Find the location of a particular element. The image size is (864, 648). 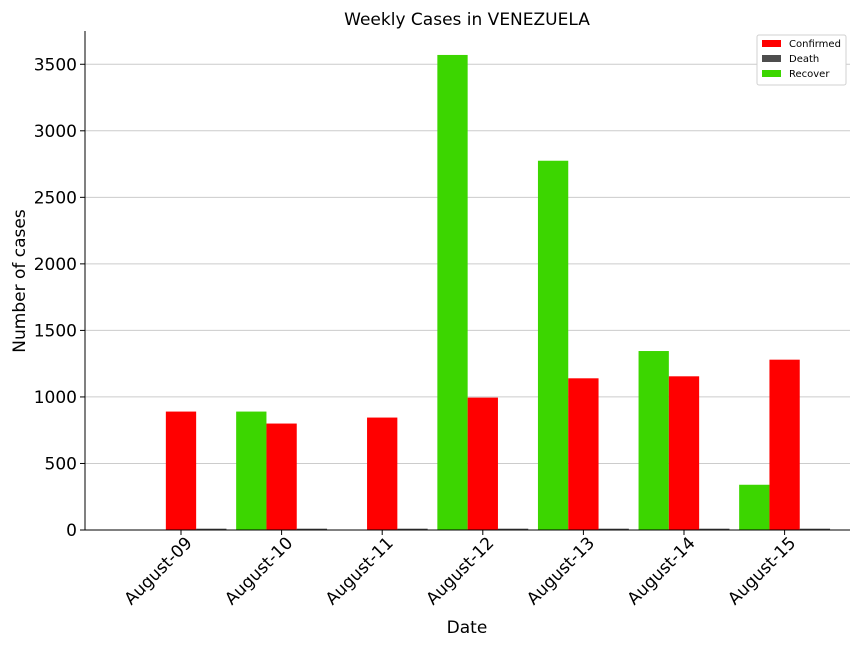

legend-label: Recover is located at coordinates (809, 74).